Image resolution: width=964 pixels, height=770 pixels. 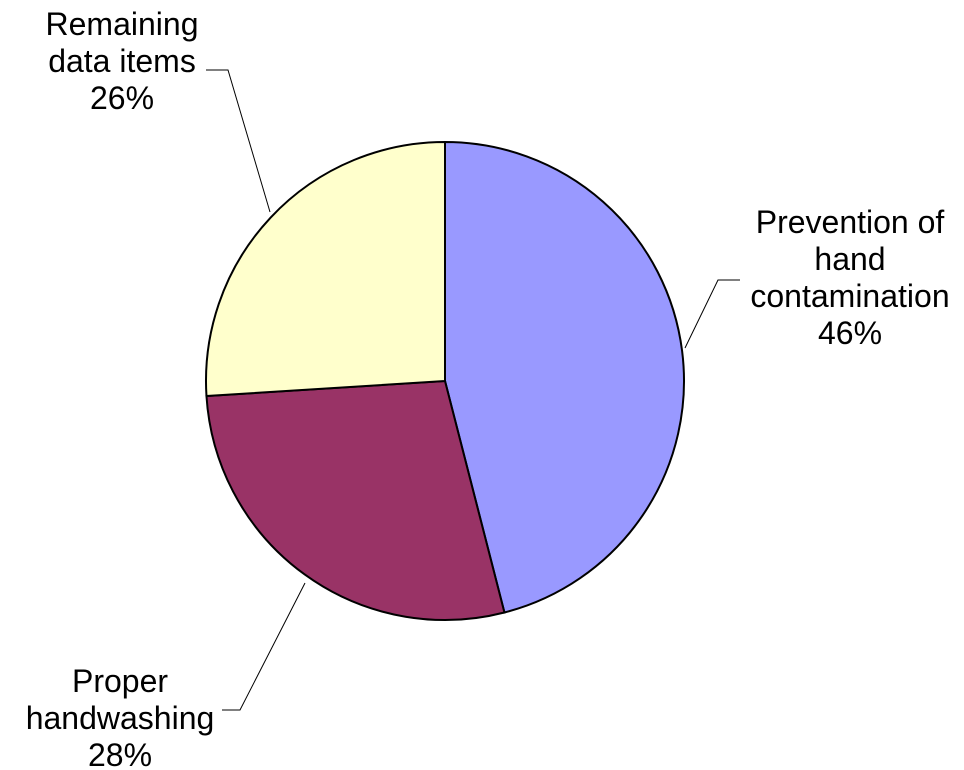 What do you see at coordinates (849, 259) in the screenshot?
I see `slice-name-label: hand` at bounding box center [849, 259].